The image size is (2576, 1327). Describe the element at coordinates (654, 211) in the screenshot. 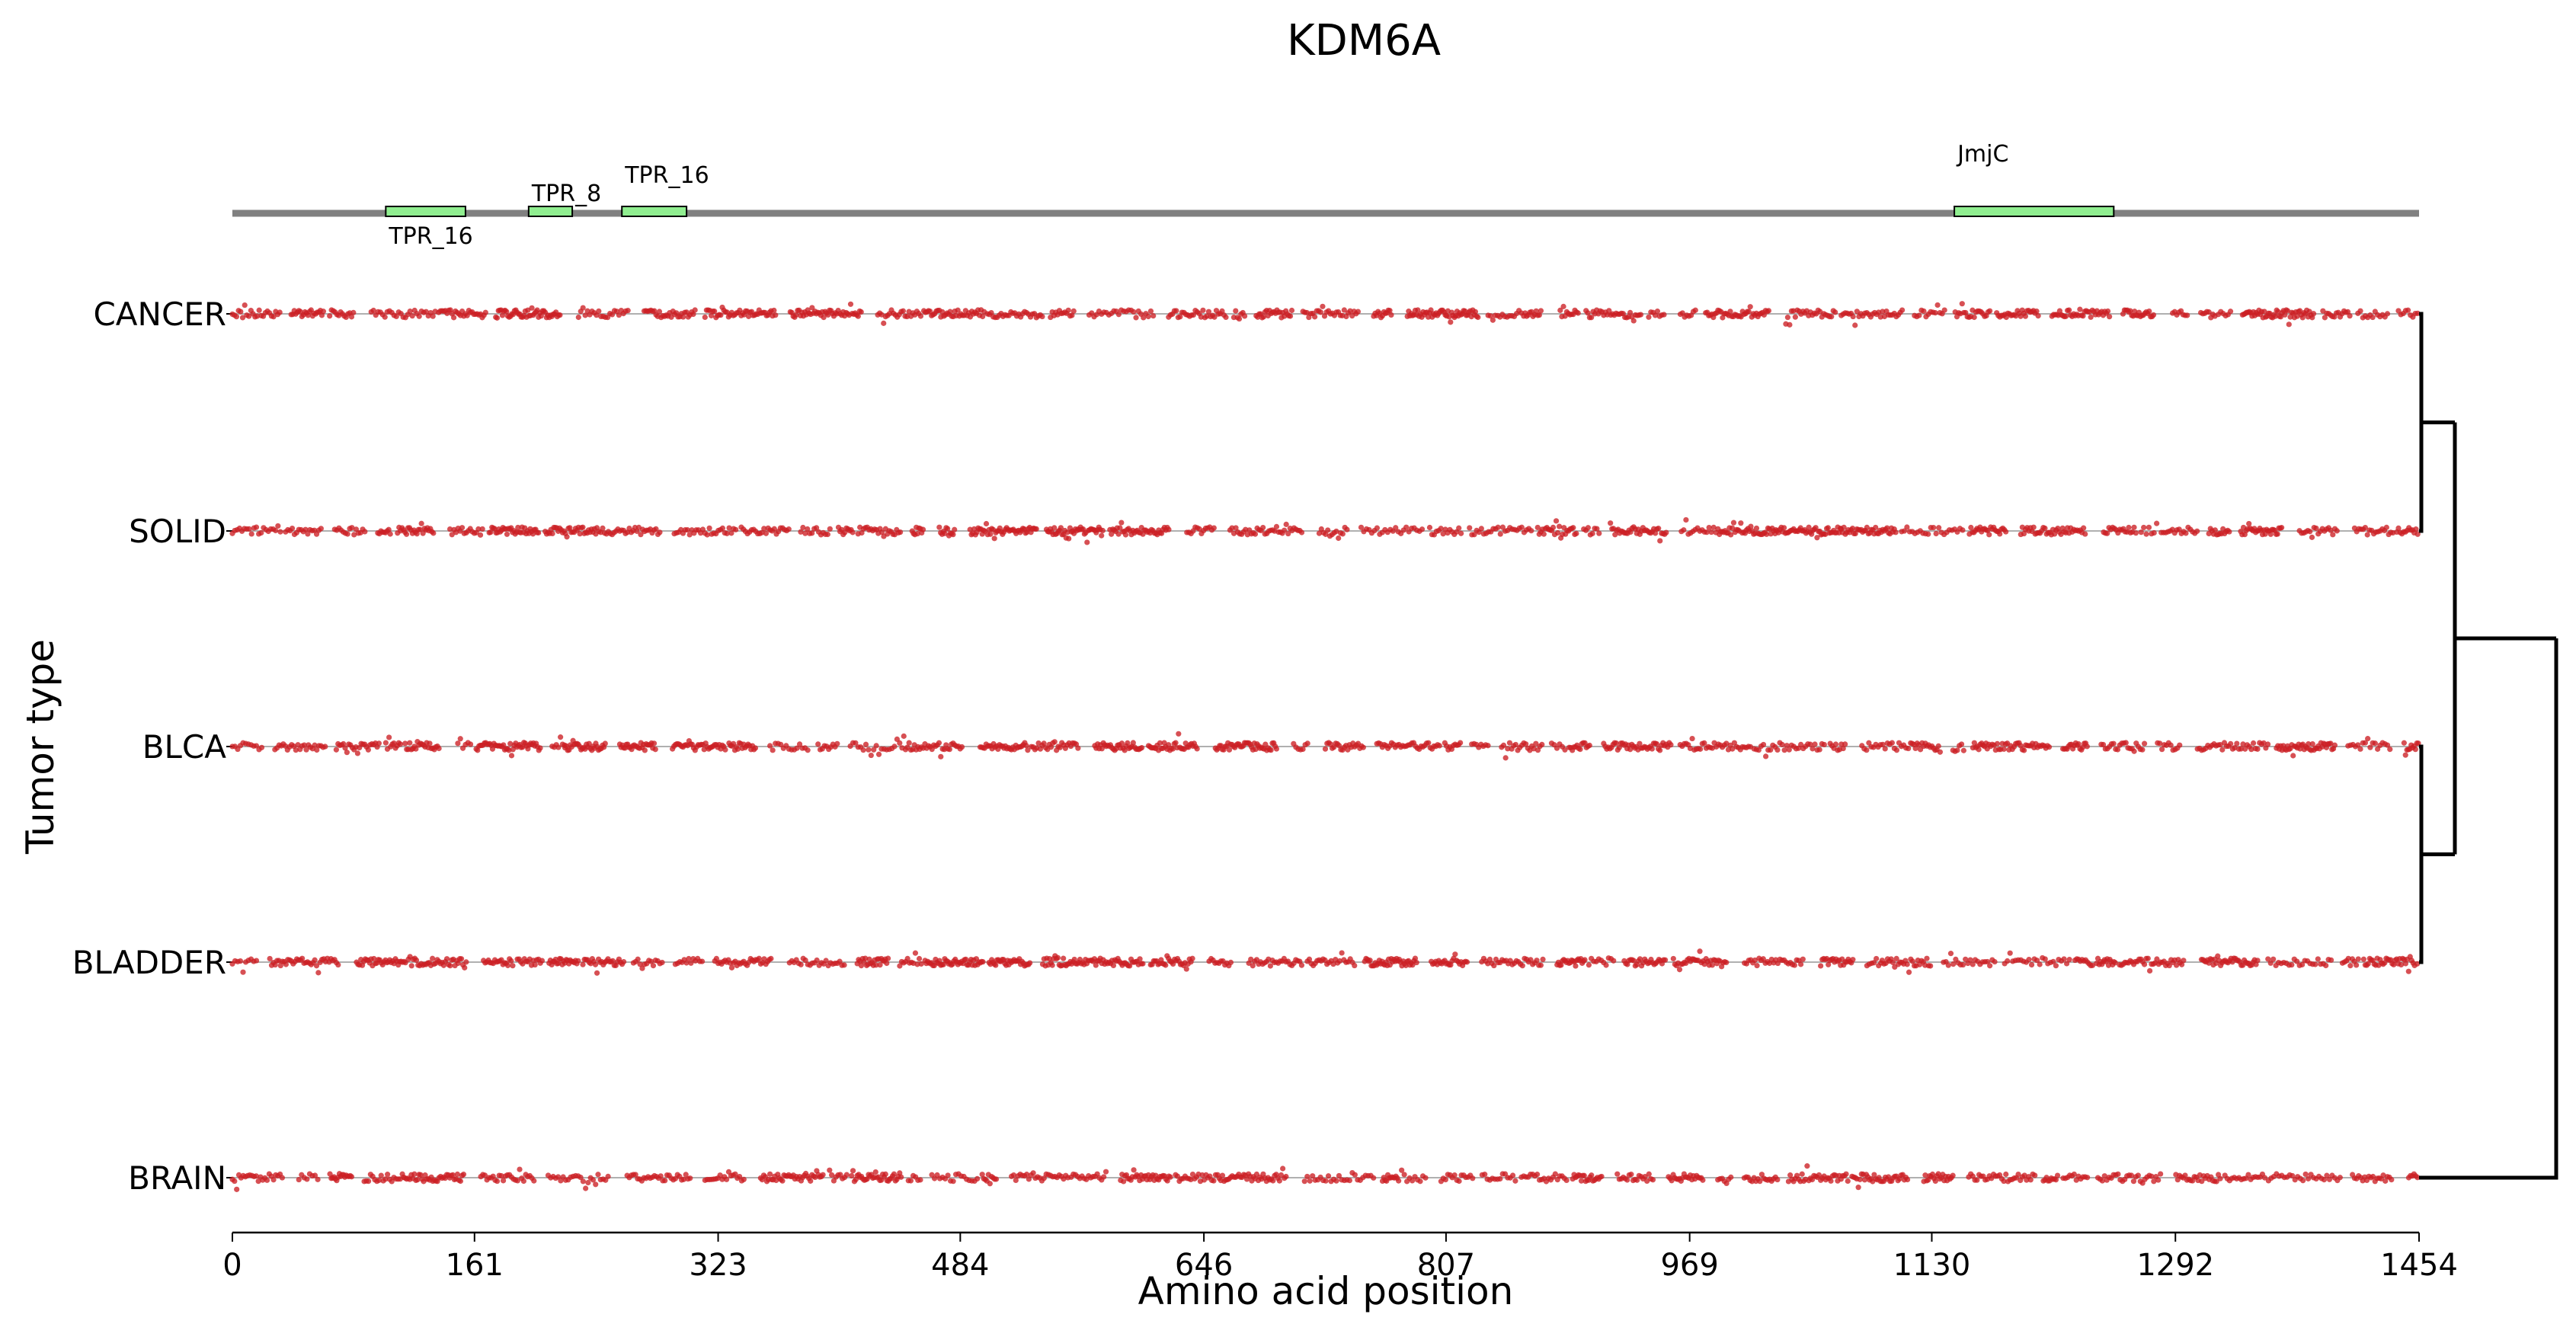

I see `domain-box` at that location.